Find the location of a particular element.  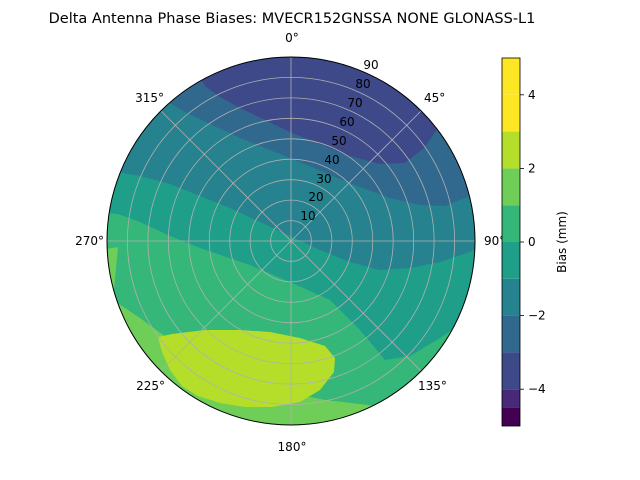

colorbar-tick-label: −4 is located at coordinates (537, 389).